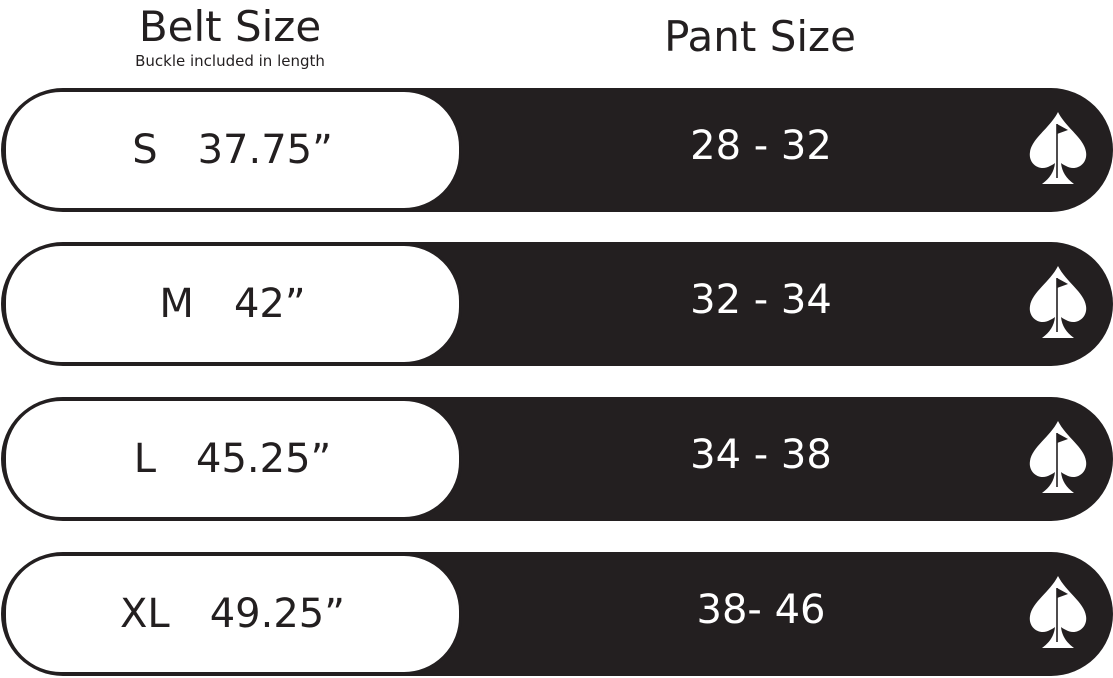 This screenshot has width=1113, height=678. What do you see at coordinates (176, 304) in the screenshot?
I see `size-label: M` at bounding box center [176, 304].